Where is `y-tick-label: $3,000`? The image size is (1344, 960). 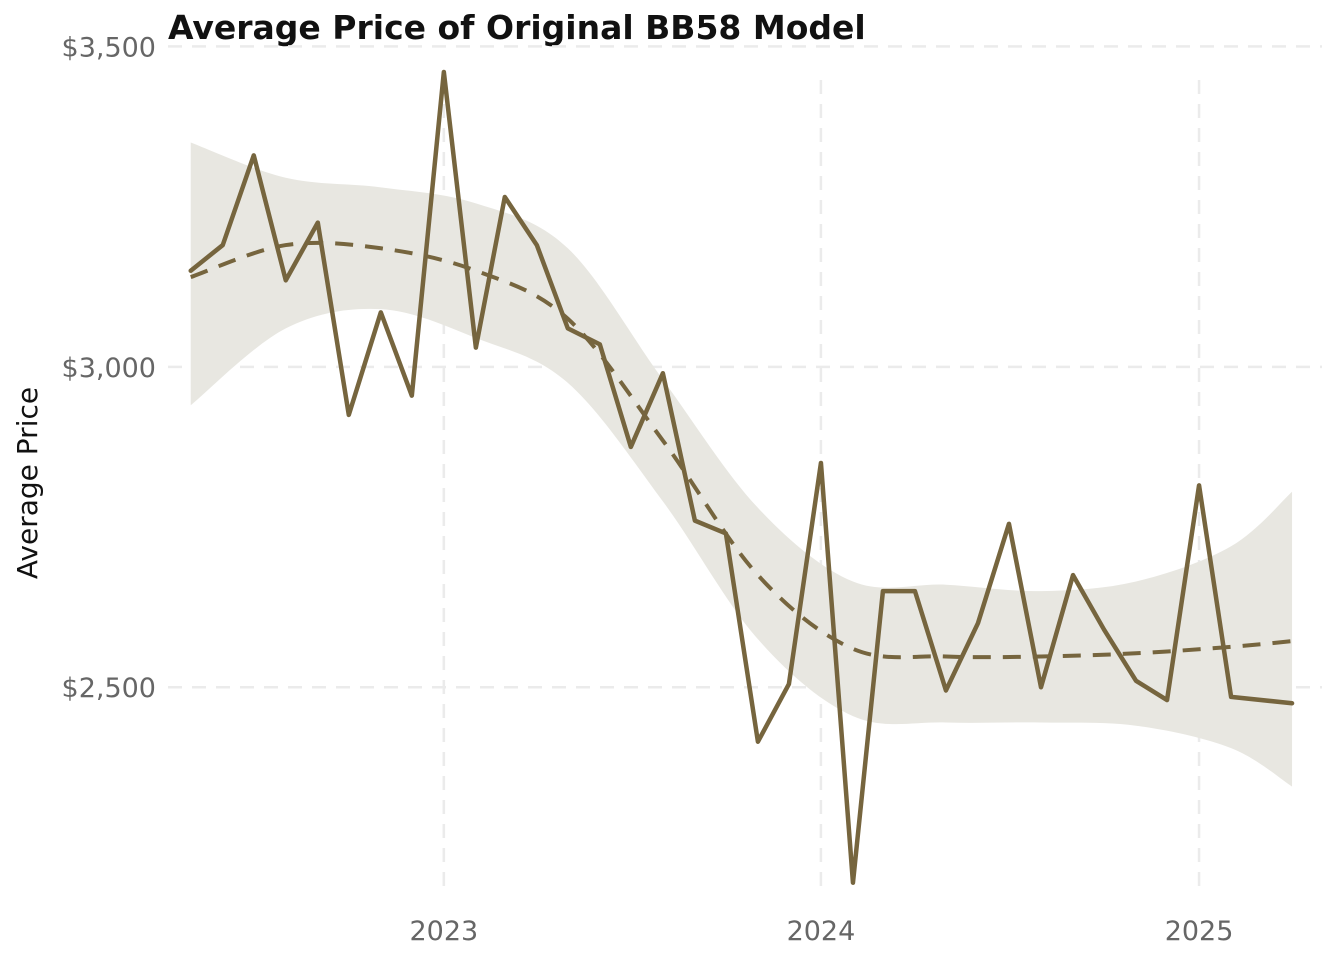
y-tick-label: $3,000 is located at coordinates (109, 368).